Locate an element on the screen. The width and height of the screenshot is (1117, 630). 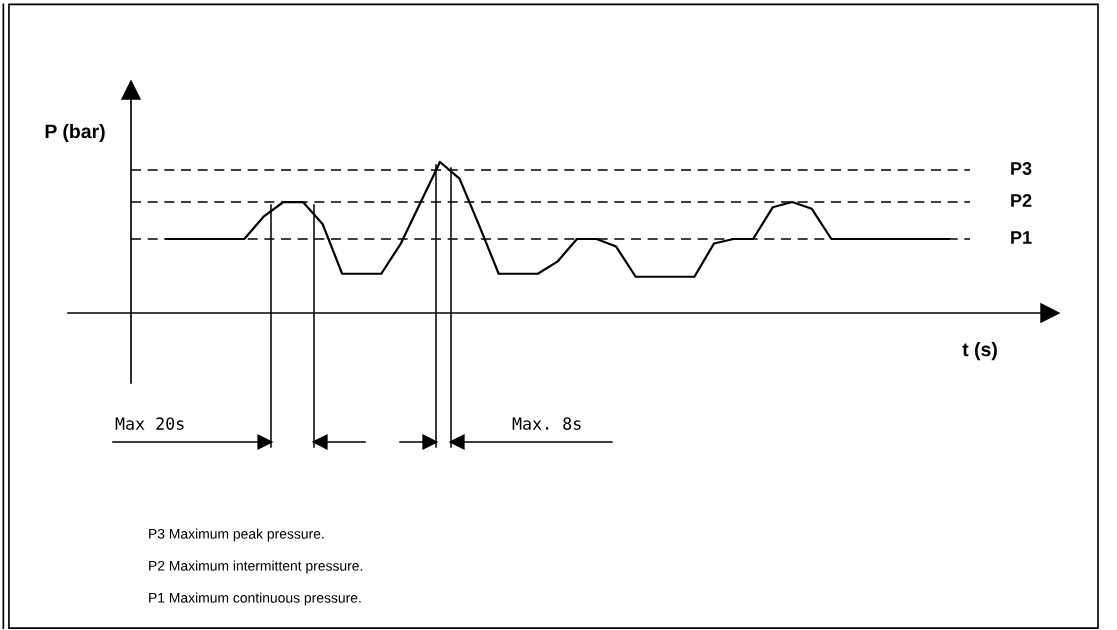
y-axis-title: P (bar) is located at coordinates (75, 133).